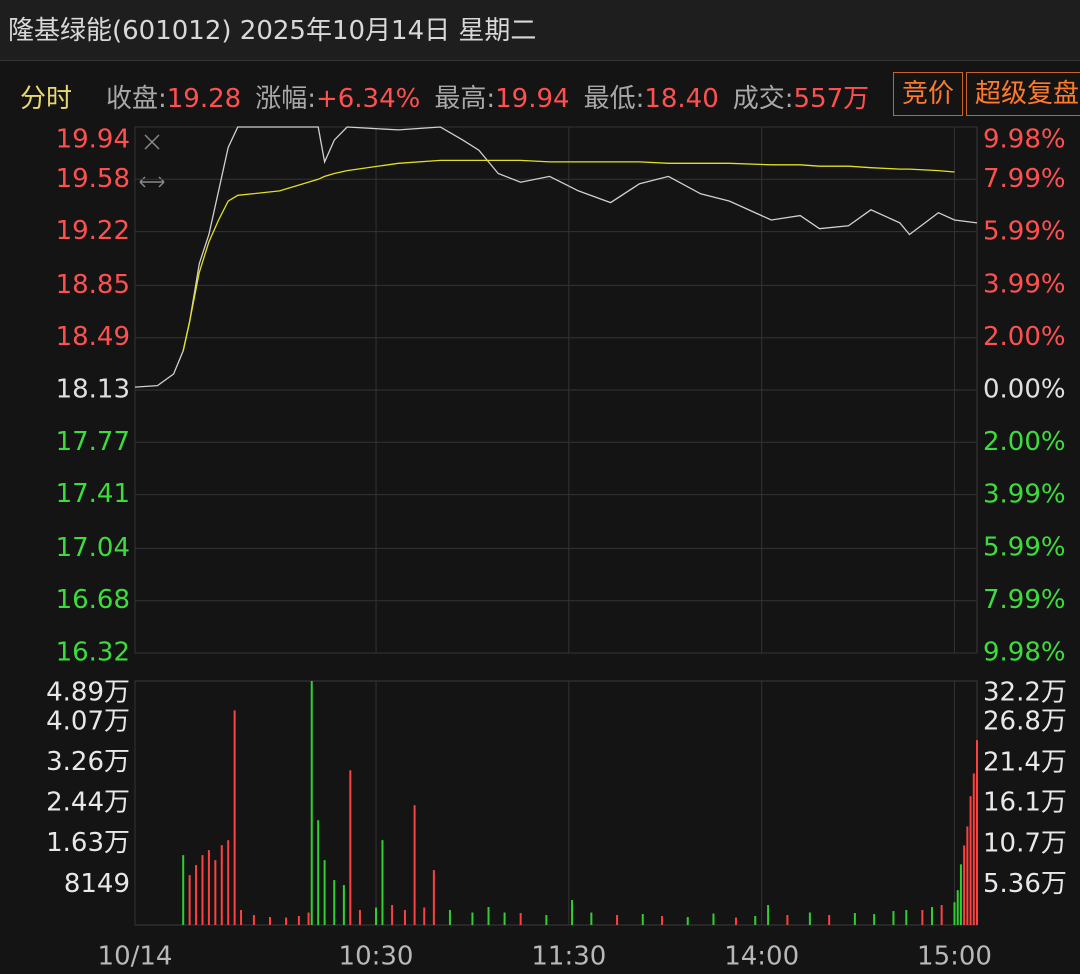 The height and width of the screenshot is (974, 1080). Describe the element at coordinates (1025, 884) in the screenshot. I see `y2-tick-label: 5.36万` at that location.